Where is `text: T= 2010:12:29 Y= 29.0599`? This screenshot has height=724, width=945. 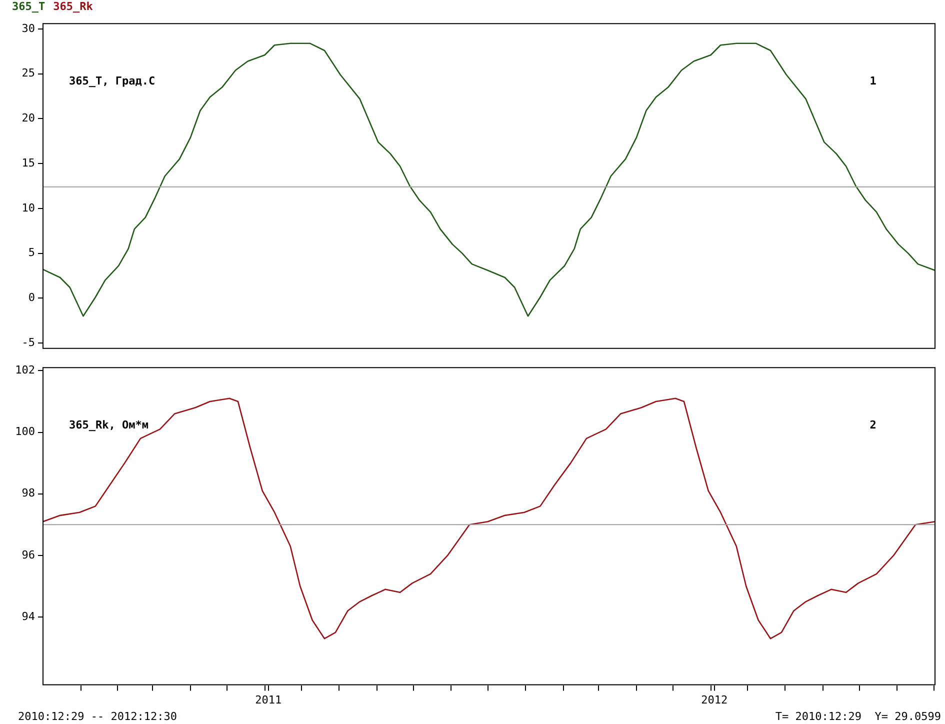
text: T= 2010:12:29 Y= 29.0599 is located at coordinates (858, 716).